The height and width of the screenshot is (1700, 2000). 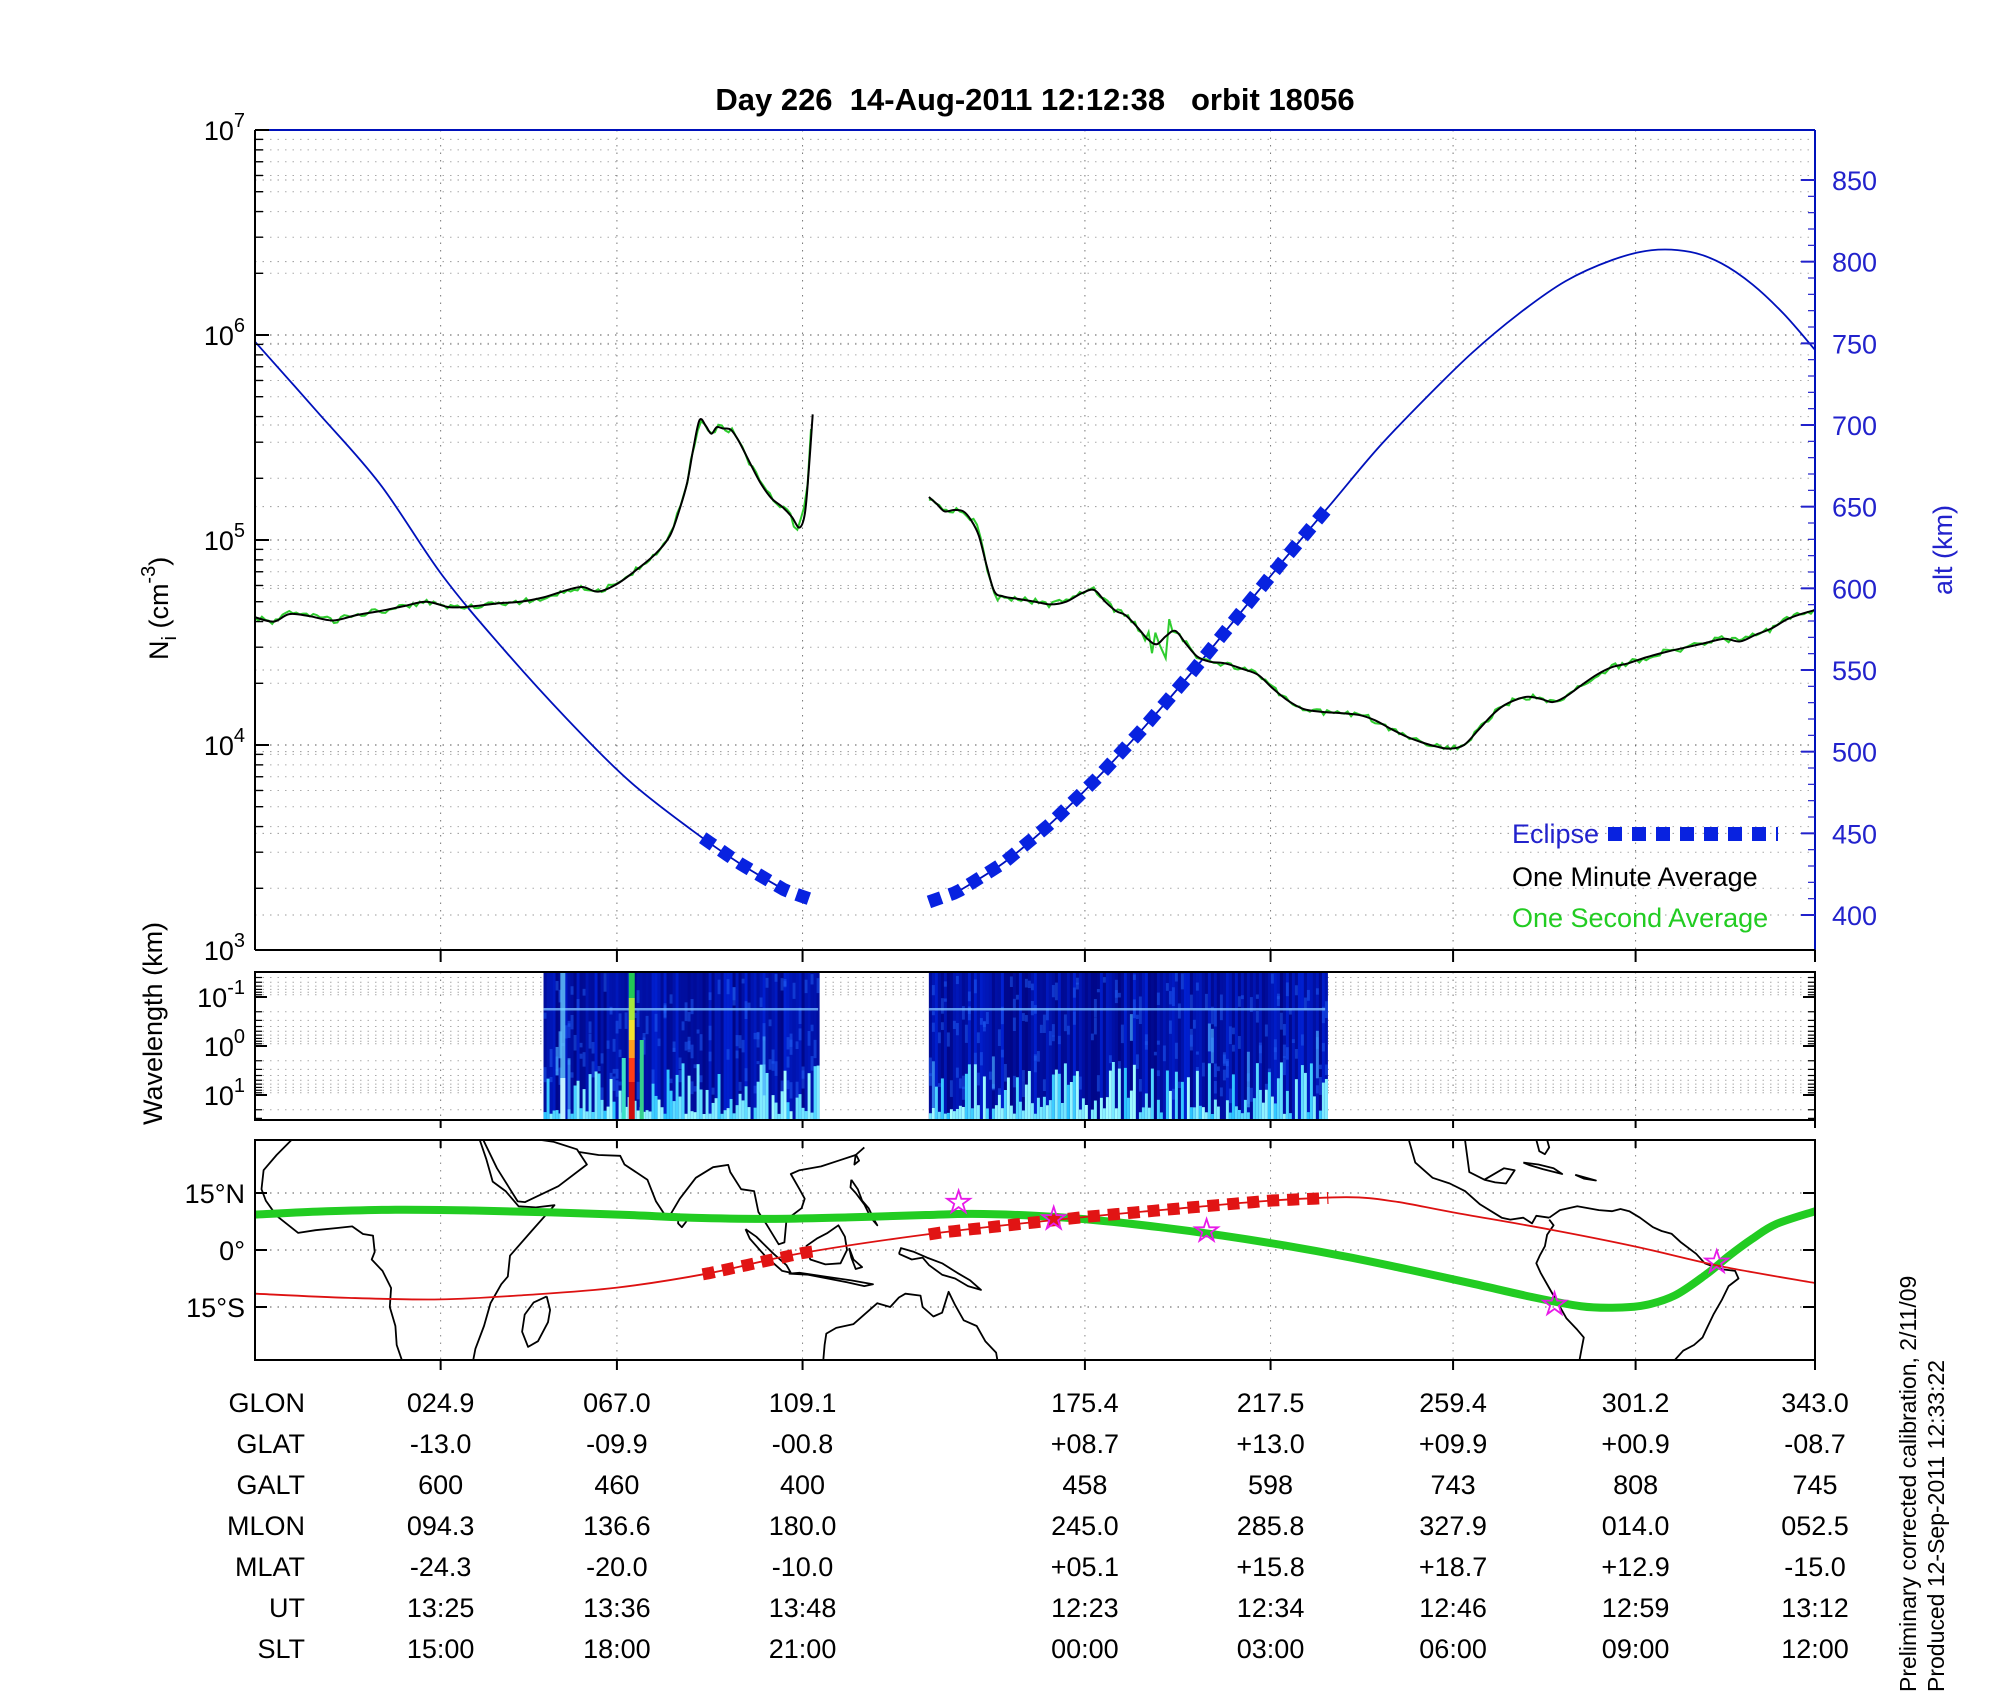 I want to click on table-cell: 217.5, so click(x=1271, y=1403).